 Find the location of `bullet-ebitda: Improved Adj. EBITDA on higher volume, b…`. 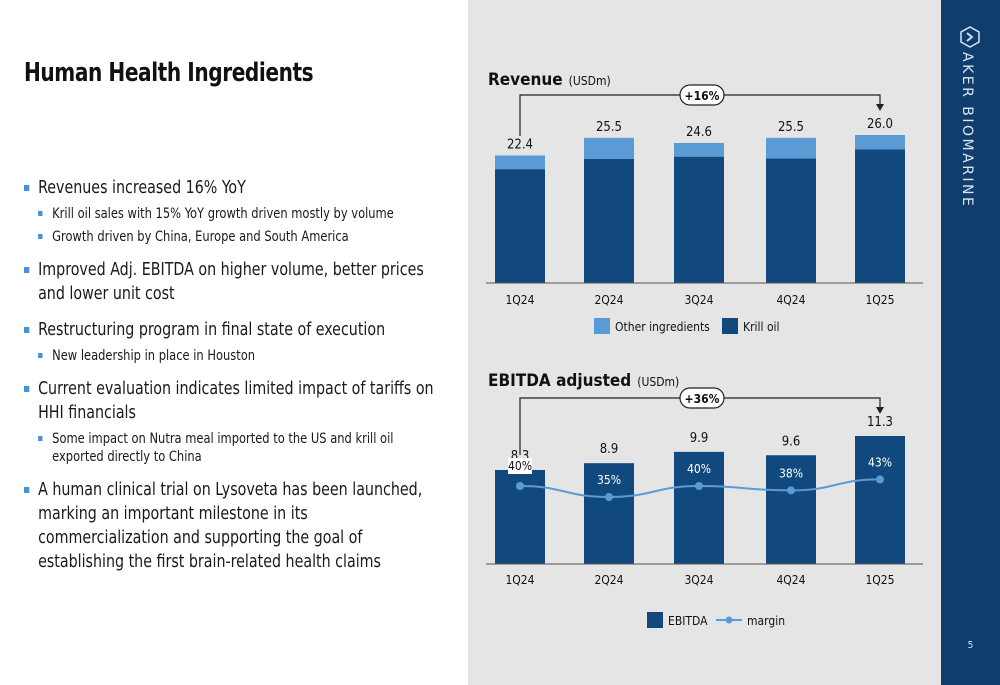

bullet-ebitda: Improved Adj. EBITDA on higher volume, b… is located at coordinates (231, 282).